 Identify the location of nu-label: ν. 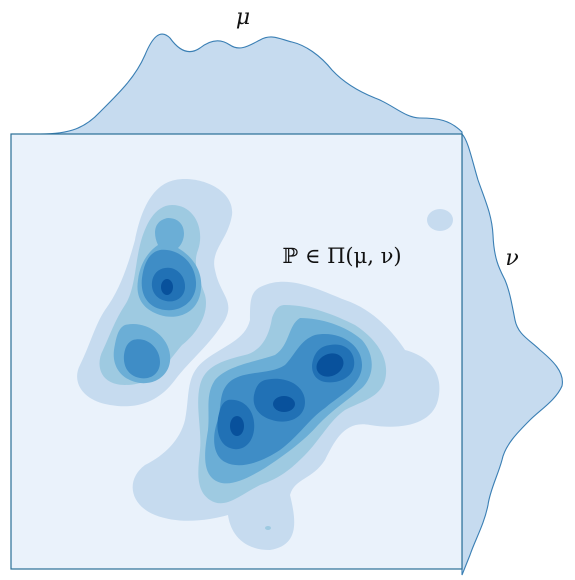
(511, 258).